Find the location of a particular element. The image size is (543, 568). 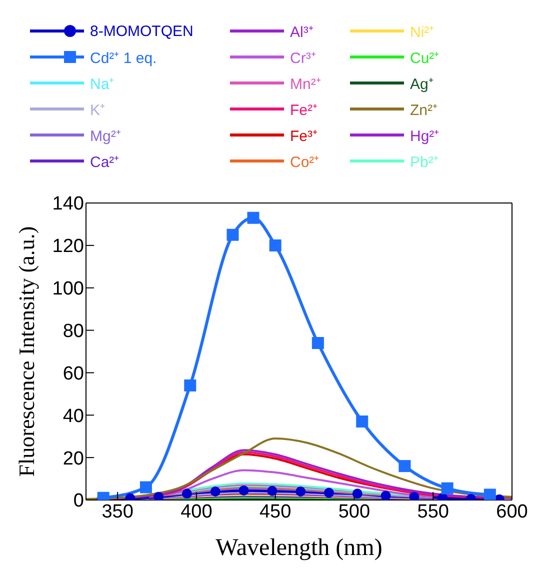

x-tick-label: 600 is located at coordinates (512, 511).